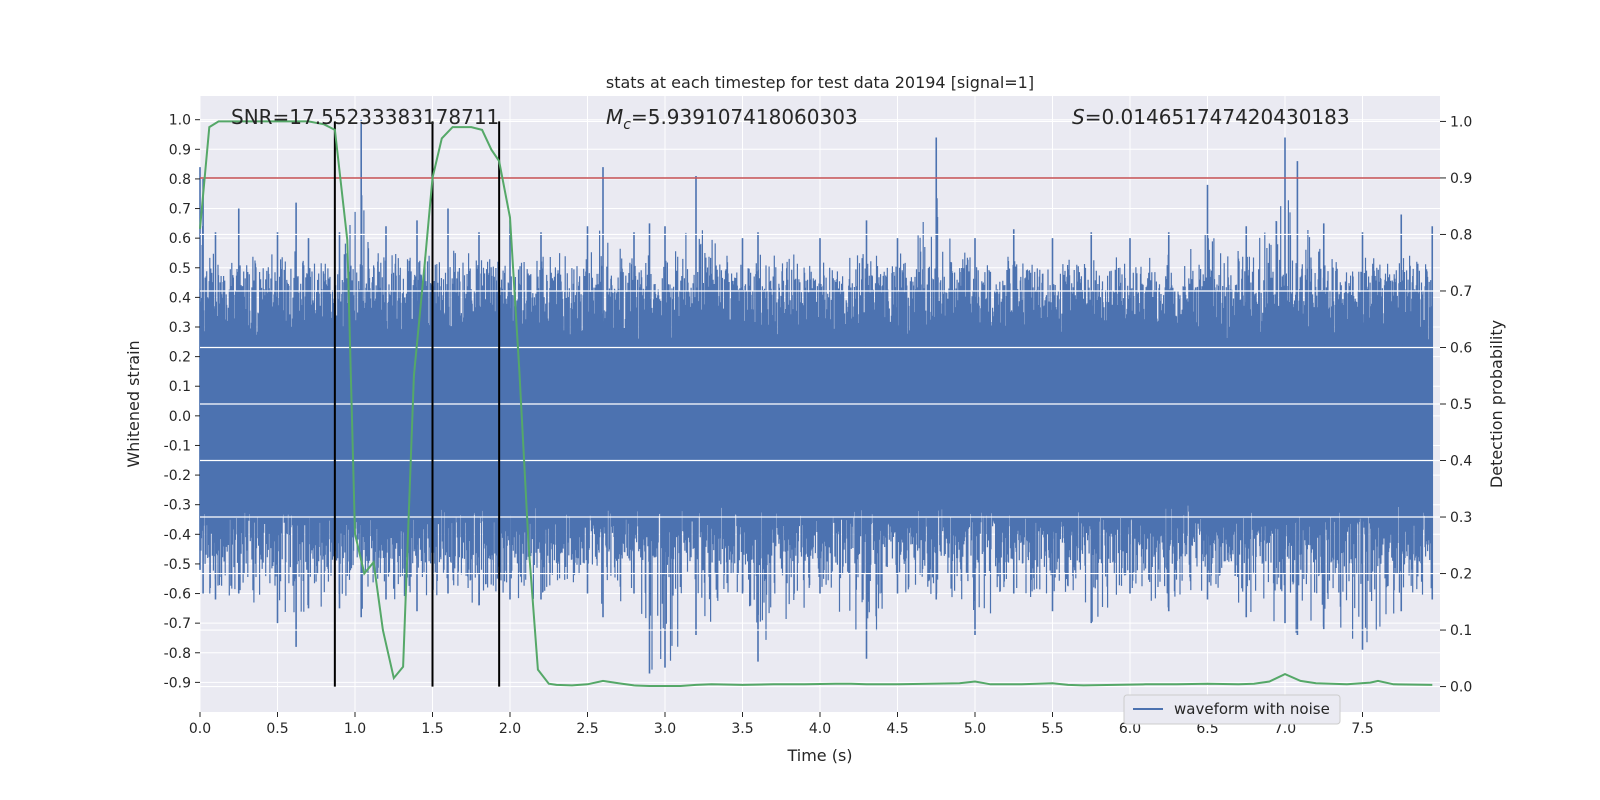 The image size is (1600, 800). I want to click on y-right-tick-label: 0.5, so click(1461, 405).